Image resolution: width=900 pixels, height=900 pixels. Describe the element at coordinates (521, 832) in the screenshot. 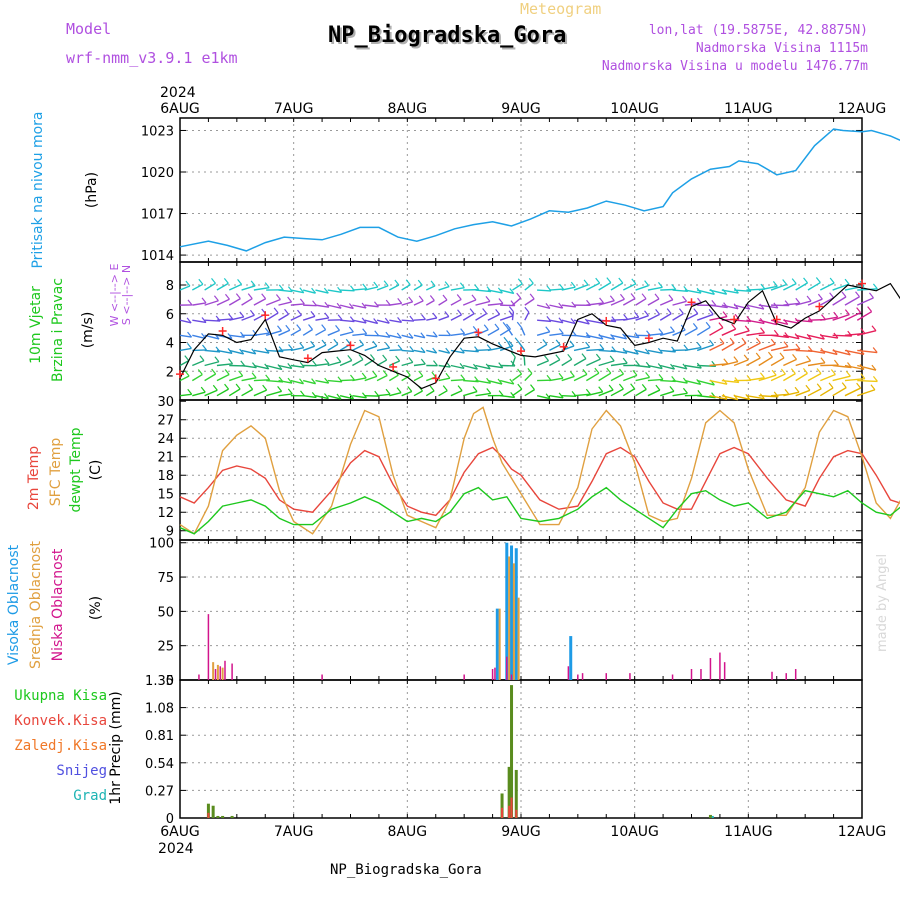

I see `day-label-bottom: 9AUG` at that location.